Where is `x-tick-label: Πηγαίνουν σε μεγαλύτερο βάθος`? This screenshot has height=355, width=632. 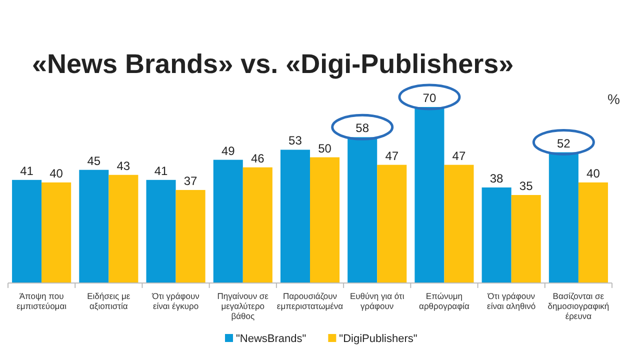
x-tick-label: Πηγαίνουν σε μεγαλύτερο βάθος is located at coordinates (243, 306).